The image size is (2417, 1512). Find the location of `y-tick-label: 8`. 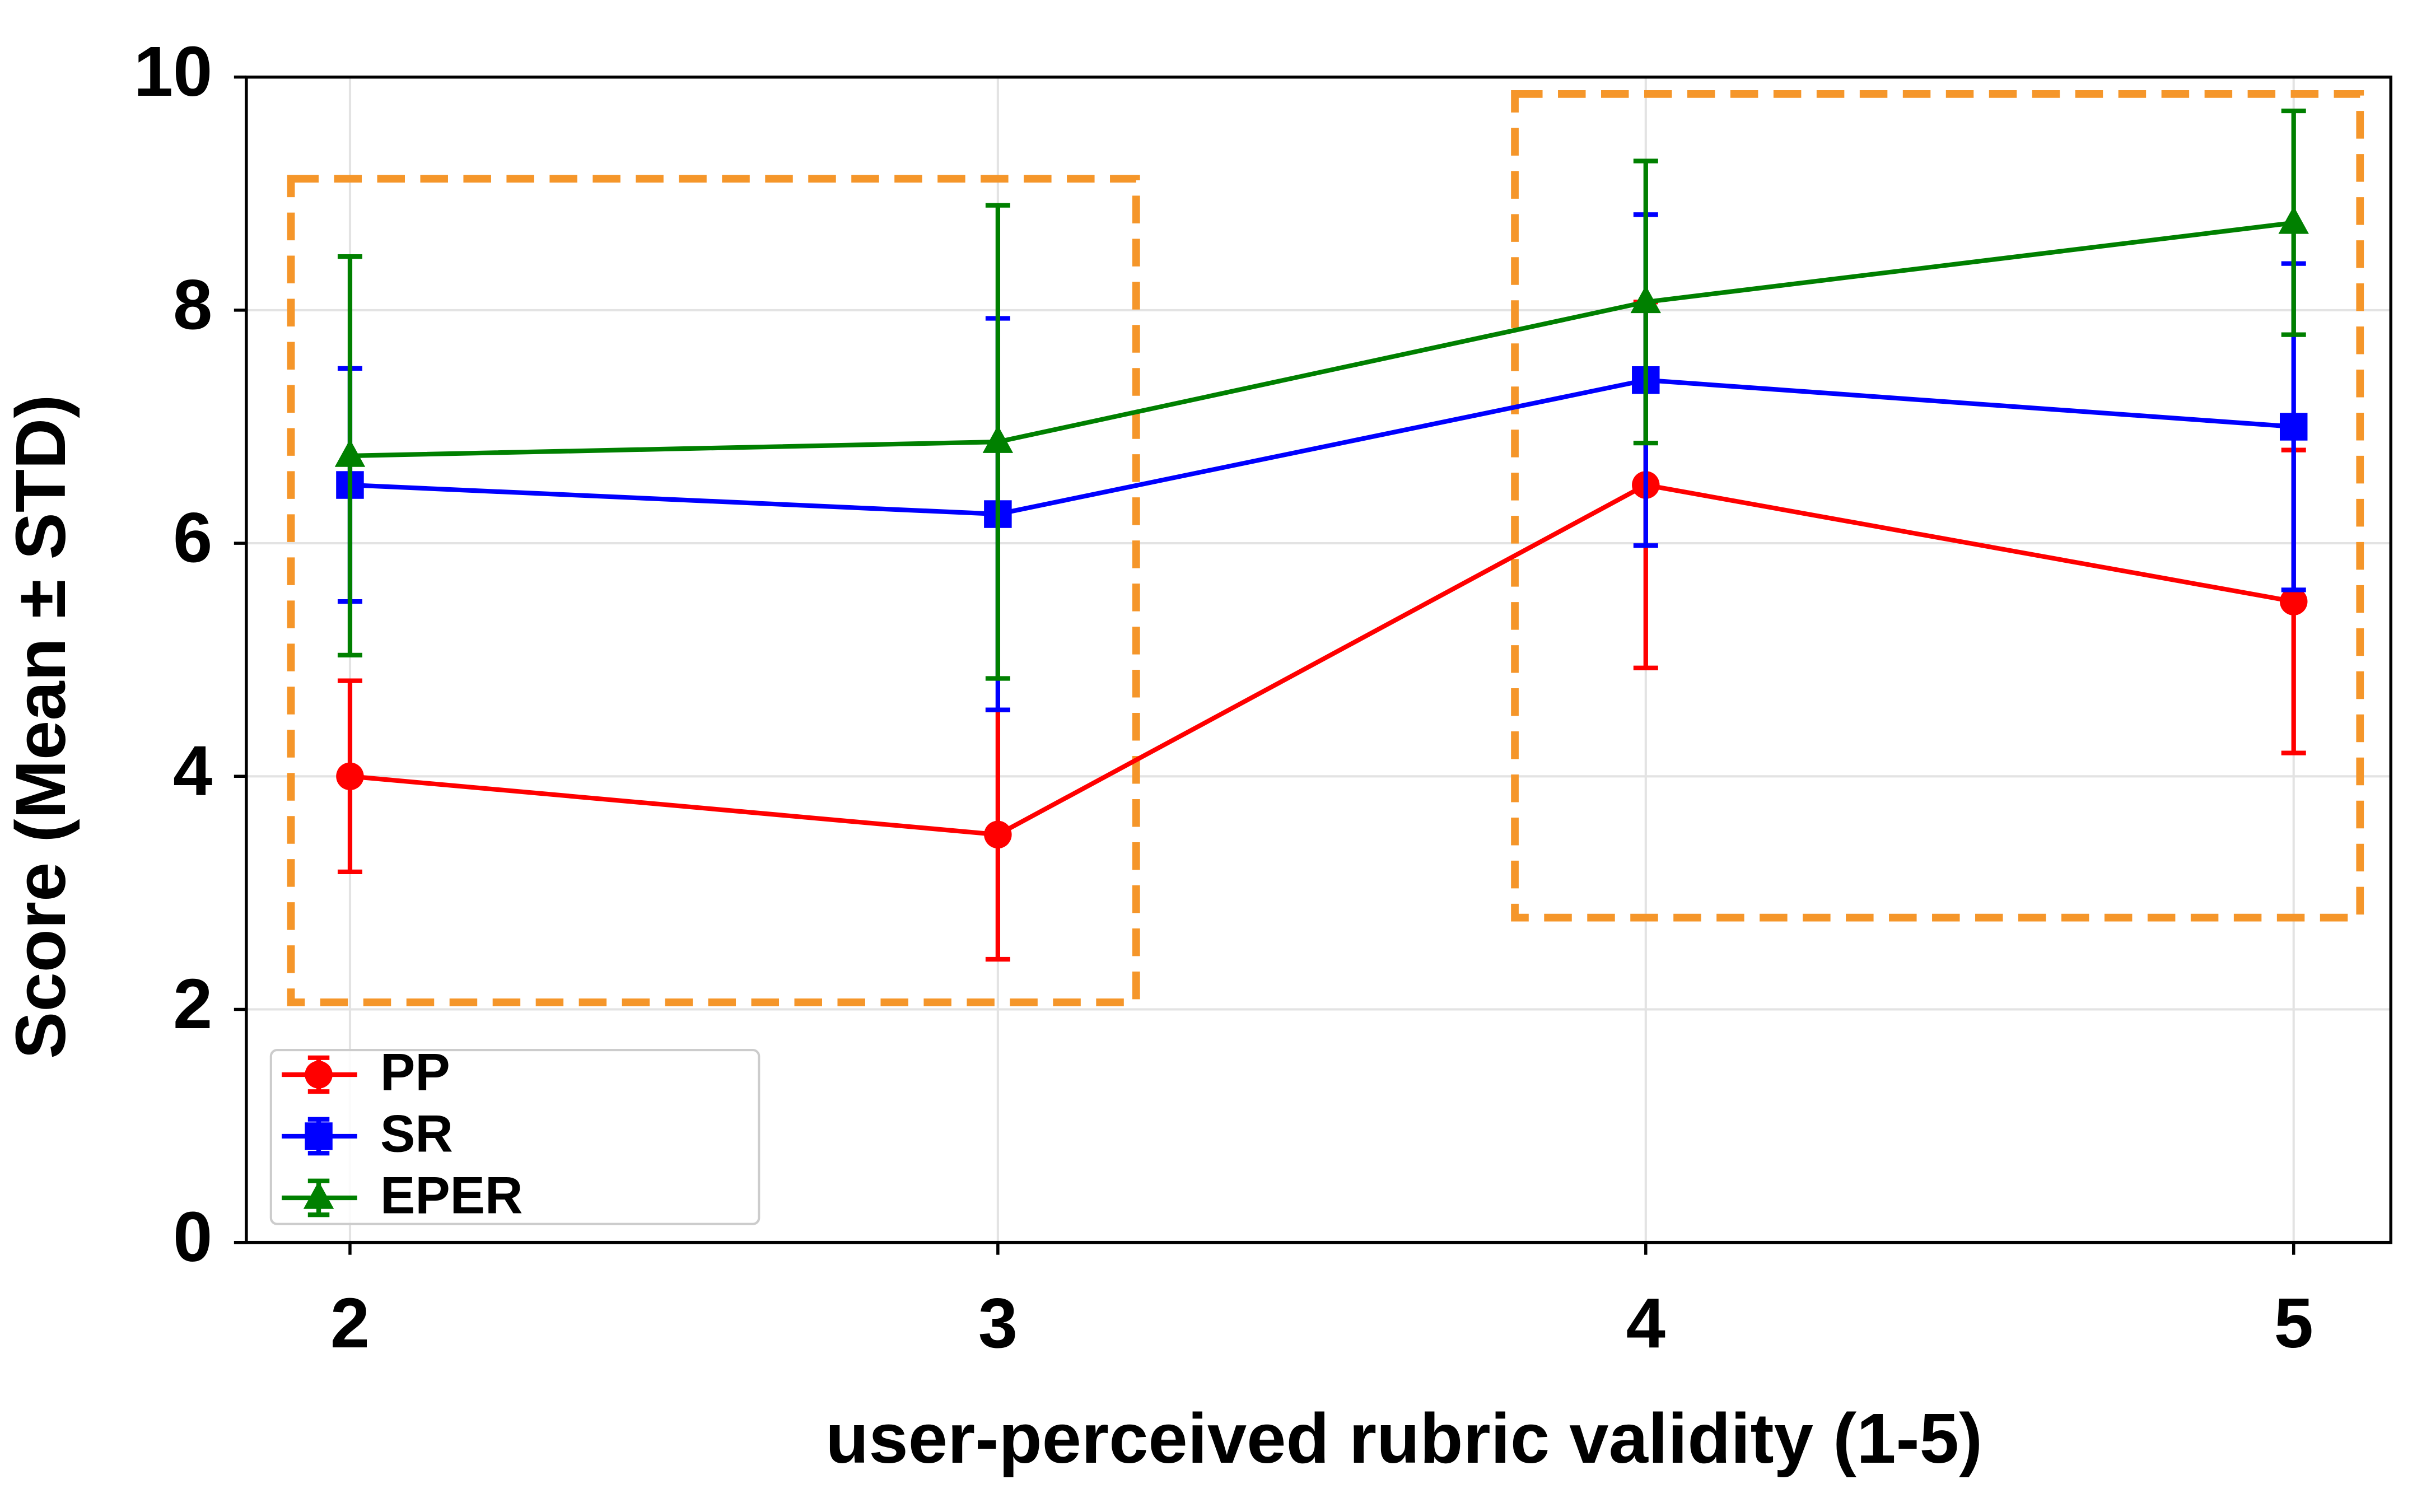

y-tick-label: 8 is located at coordinates (192, 305).